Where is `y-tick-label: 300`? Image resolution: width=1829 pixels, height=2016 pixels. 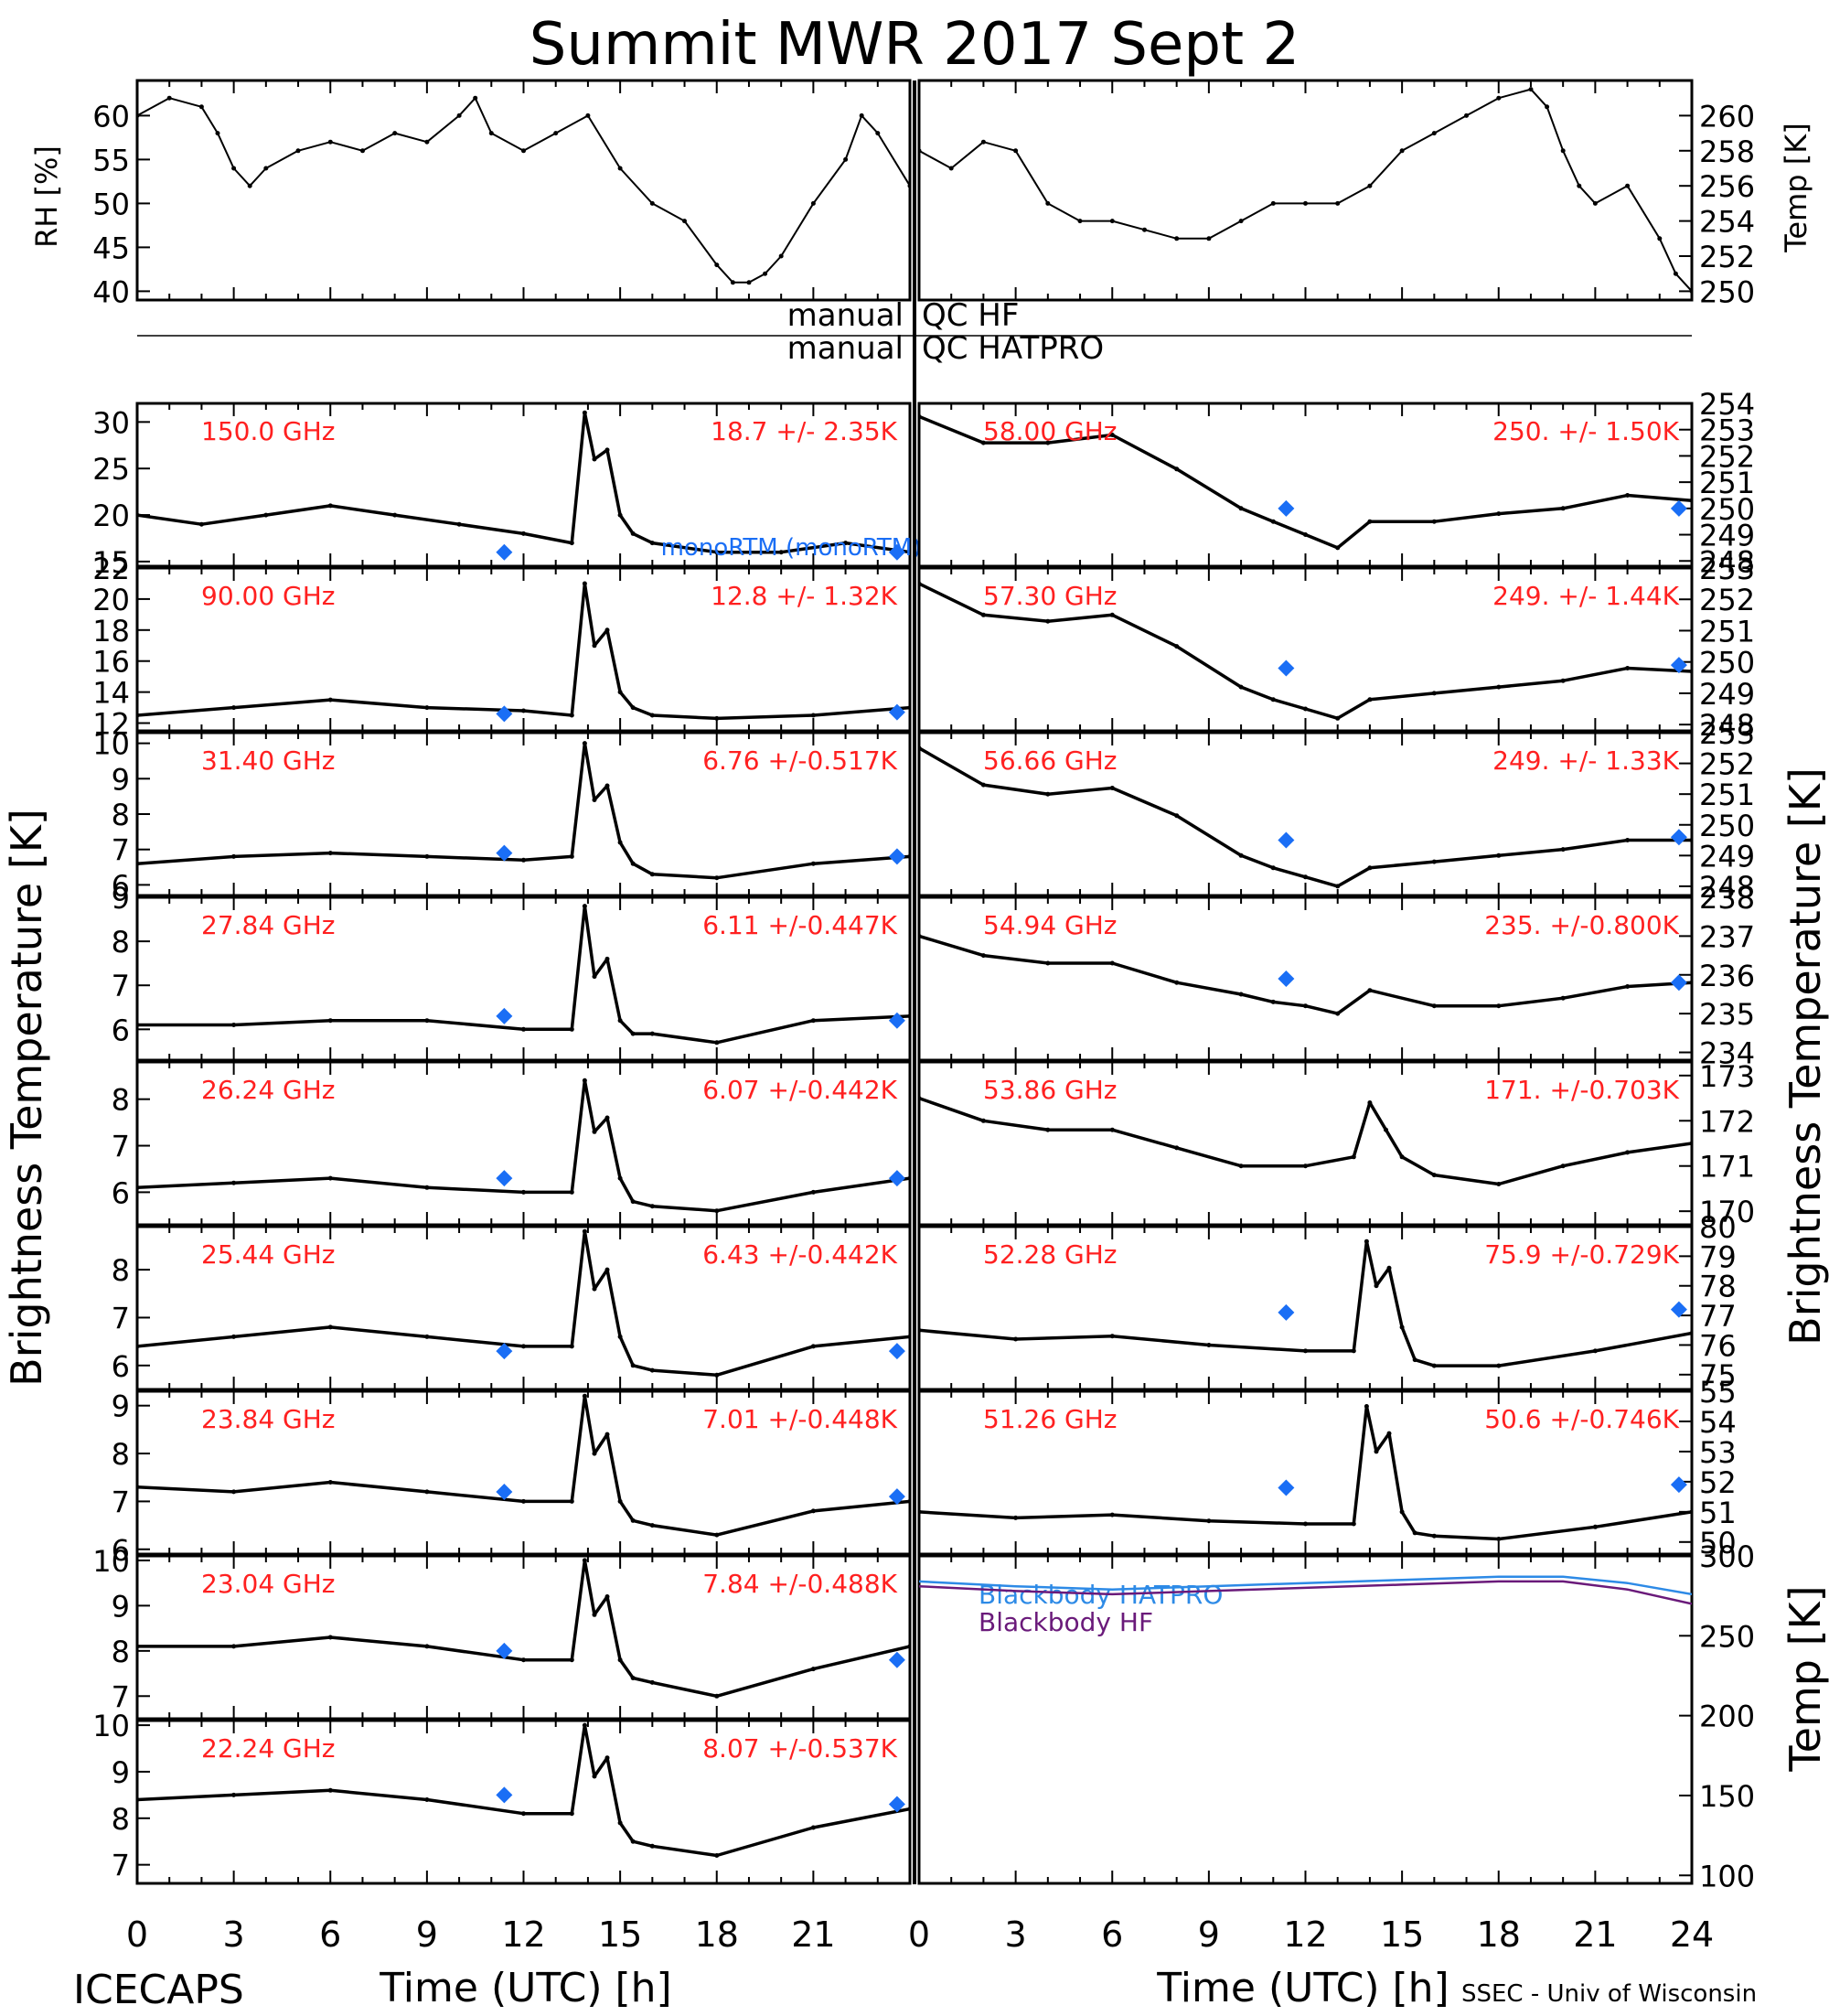
y-tick-label: 300 is located at coordinates (1727, 1556).